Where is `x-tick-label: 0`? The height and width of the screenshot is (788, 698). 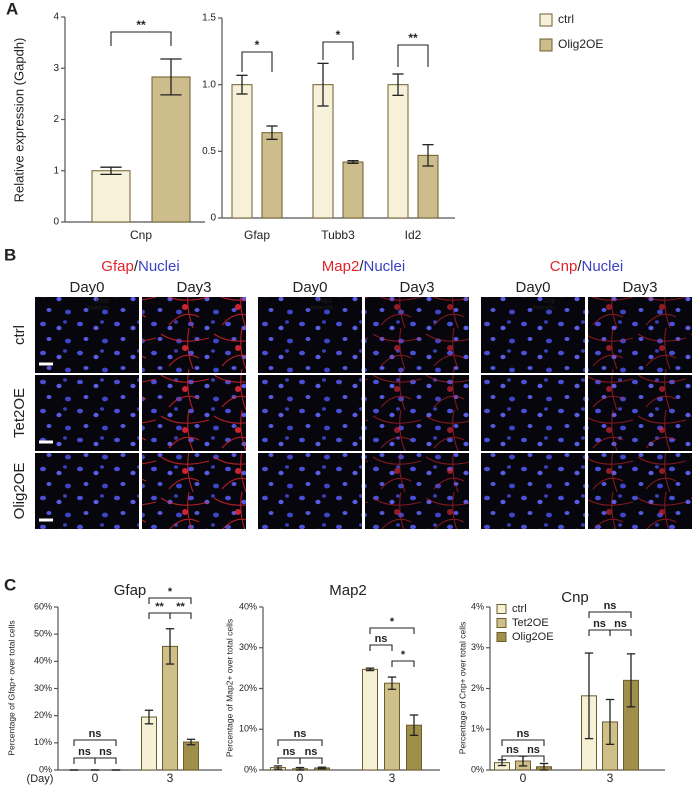 x-tick-label: 0 is located at coordinates (300, 778).